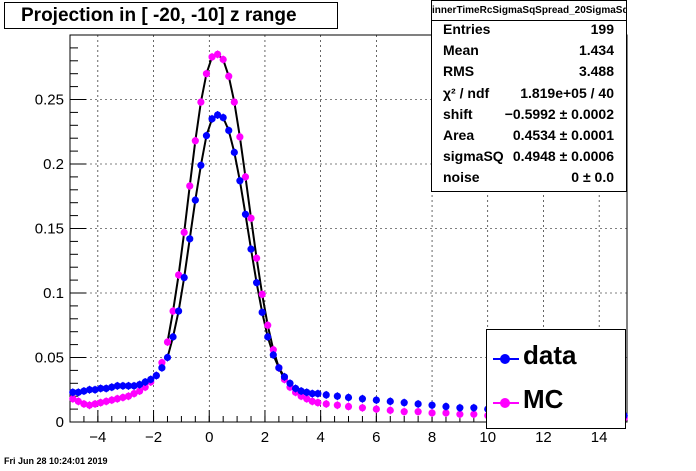  What do you see at coordinates (376, 437) in the screenshot?
I see `x-tick-label: 6` at bounding box center [376, 437].